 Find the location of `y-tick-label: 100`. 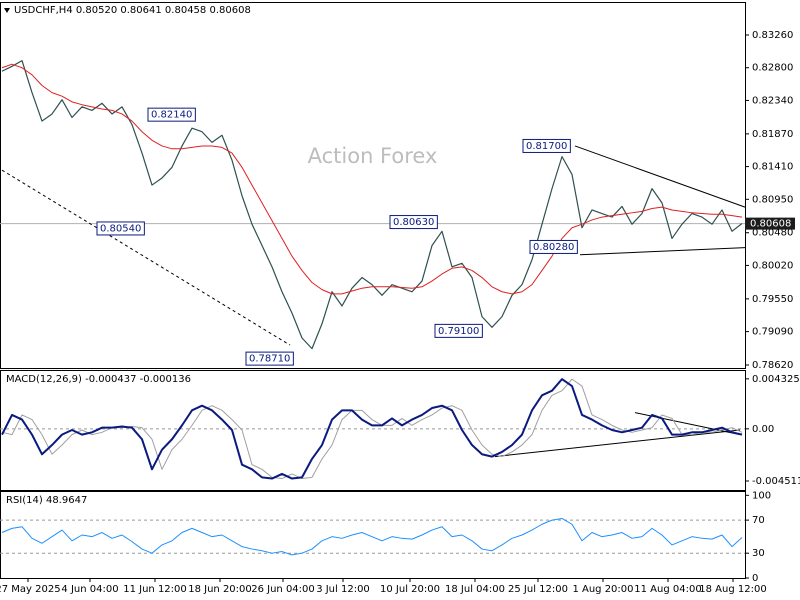

y-tick-label: 100 is located at coordinates (761, 495).